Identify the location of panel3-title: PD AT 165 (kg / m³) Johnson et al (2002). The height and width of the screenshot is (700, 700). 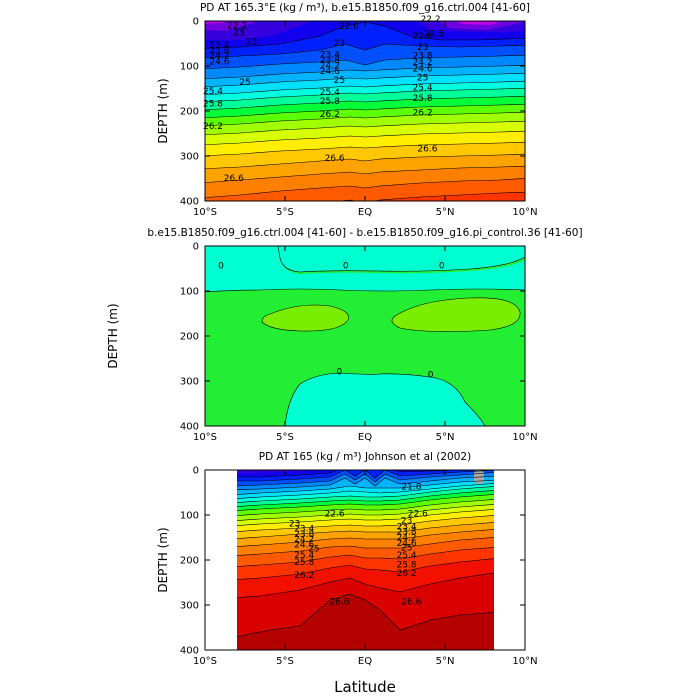
(365, 457).